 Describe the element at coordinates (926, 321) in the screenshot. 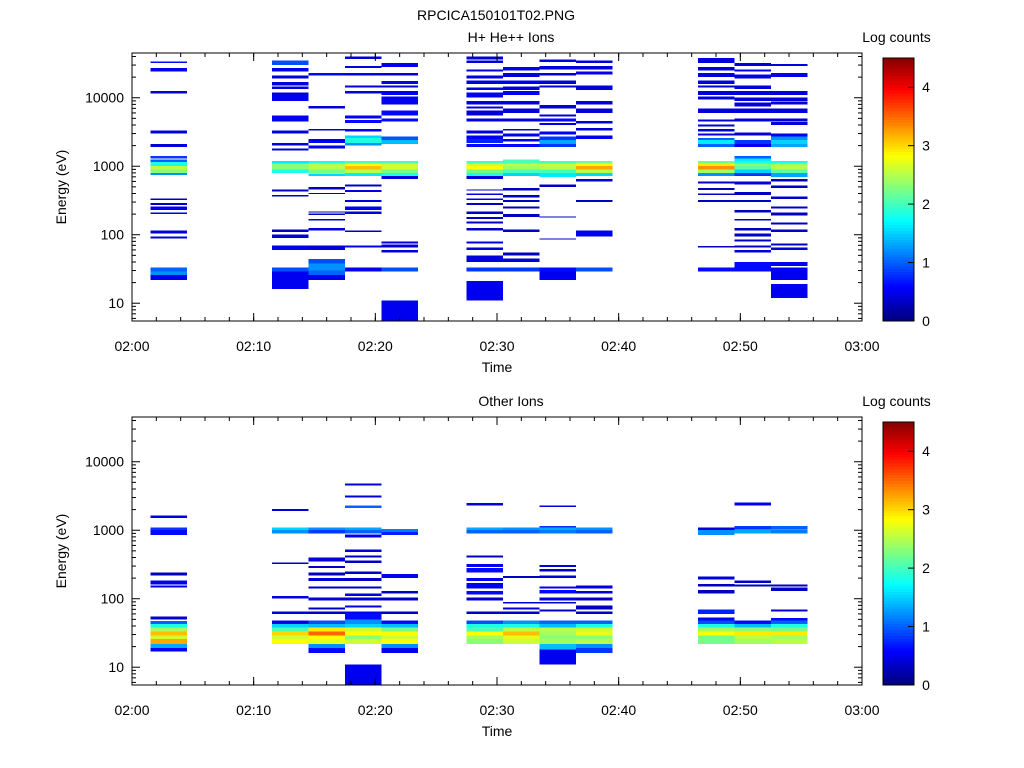

I see `colorbar-tick-label: 0` at that location.